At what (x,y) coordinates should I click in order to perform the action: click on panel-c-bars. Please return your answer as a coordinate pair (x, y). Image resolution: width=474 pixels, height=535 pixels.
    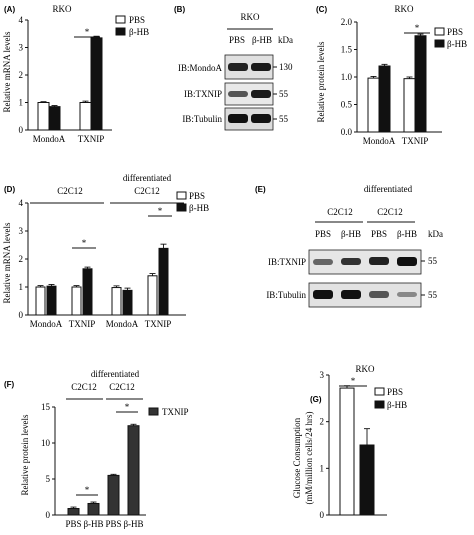
    Looking at the image, I should click on (397, 83).